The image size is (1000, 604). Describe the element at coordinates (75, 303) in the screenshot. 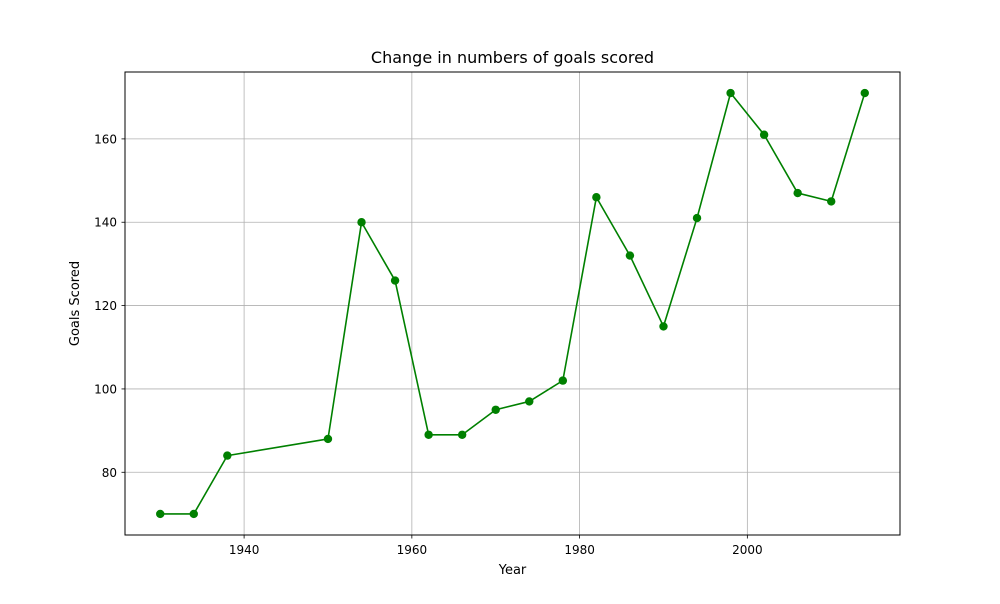

I see `y-axis-label: Goals Scored` at that location.